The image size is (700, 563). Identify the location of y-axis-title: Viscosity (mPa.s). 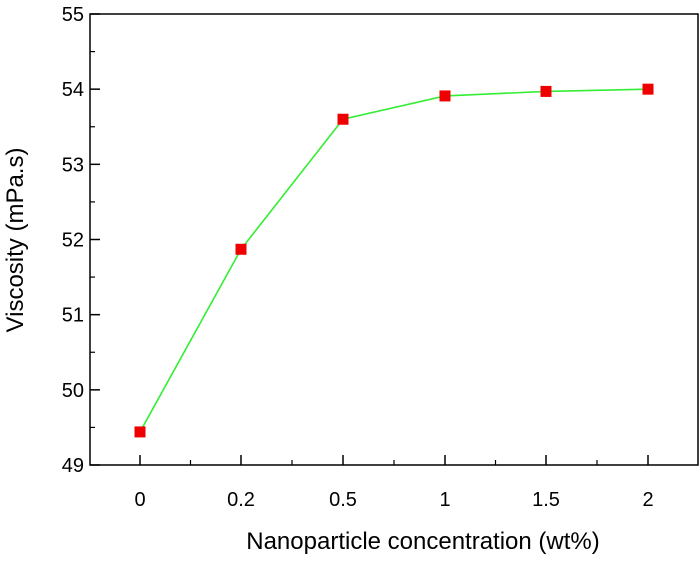
(15, 240).